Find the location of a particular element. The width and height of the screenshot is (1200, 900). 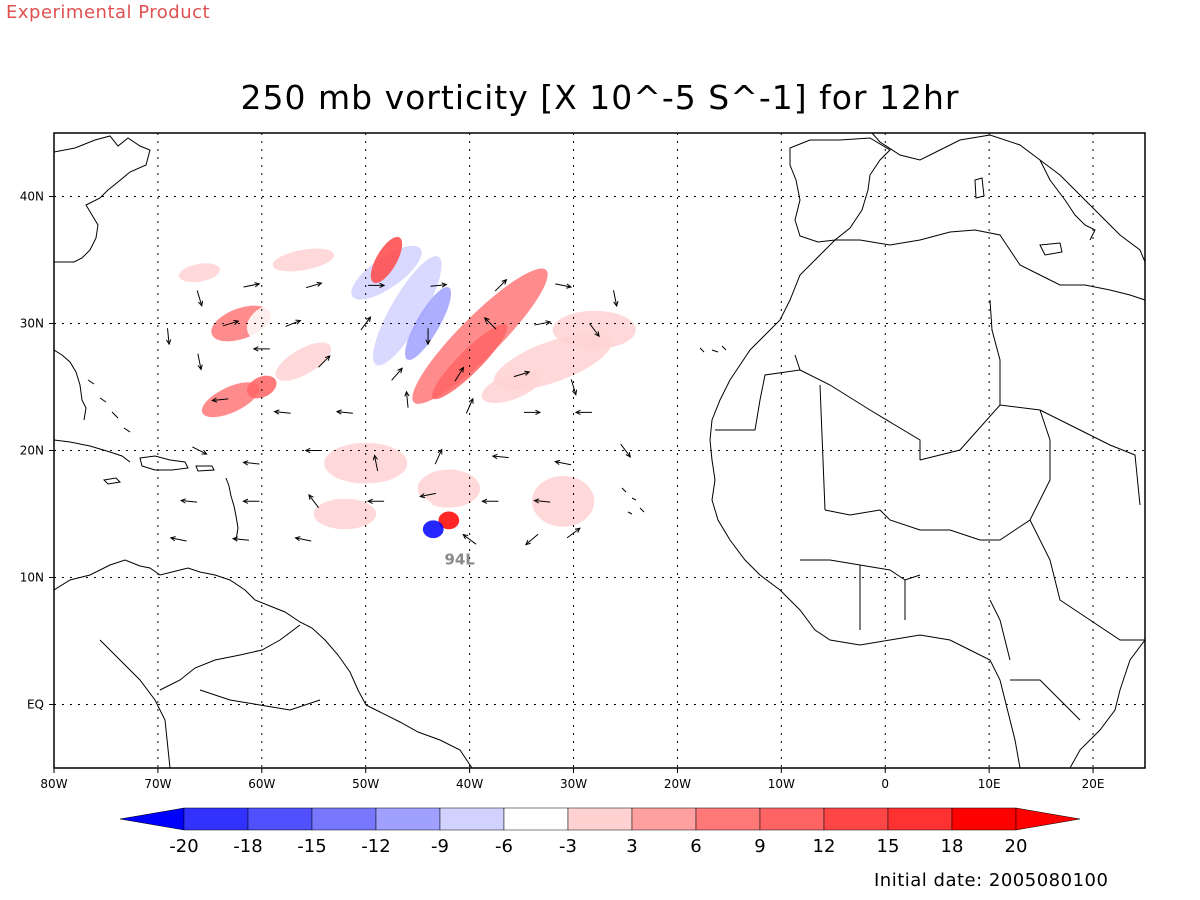

colorbar-label: -12 is located at coordinates (375, 846).